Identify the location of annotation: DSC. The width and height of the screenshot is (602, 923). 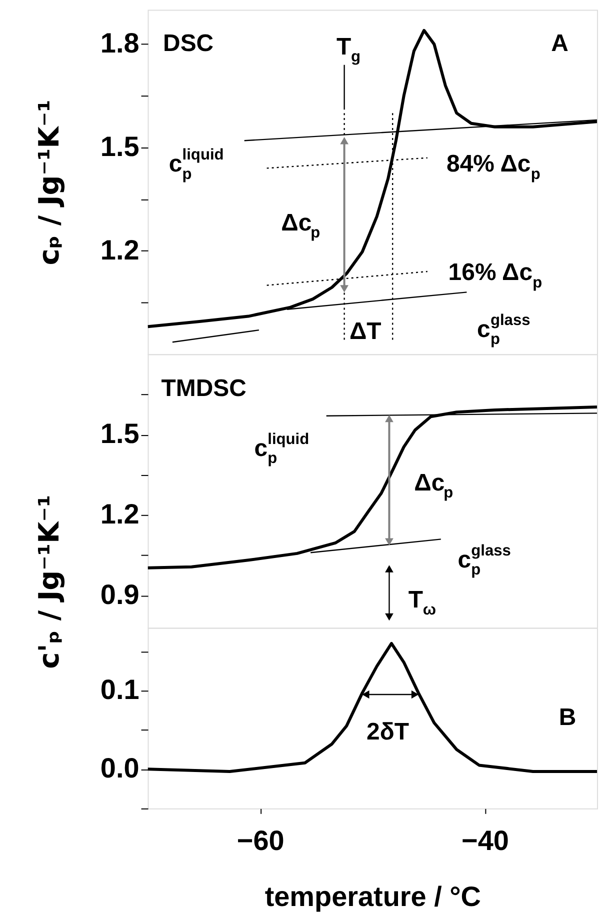
(188, 44).